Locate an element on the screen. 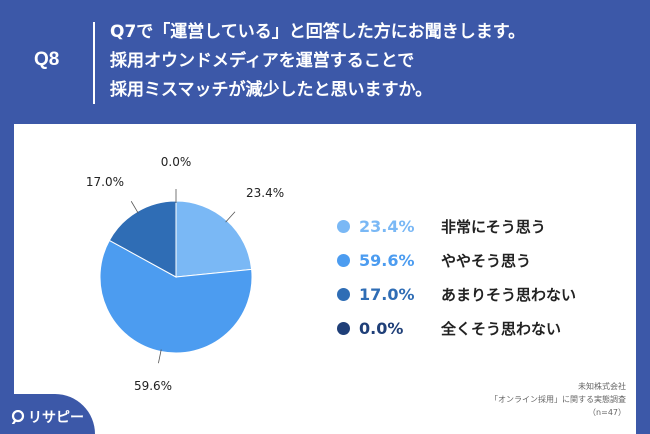 Image resolution: width=650 pixels, height=434 pixels. source-survey: 「オンライン採用」に関する実態調査 is located at coordinates (558, 399).